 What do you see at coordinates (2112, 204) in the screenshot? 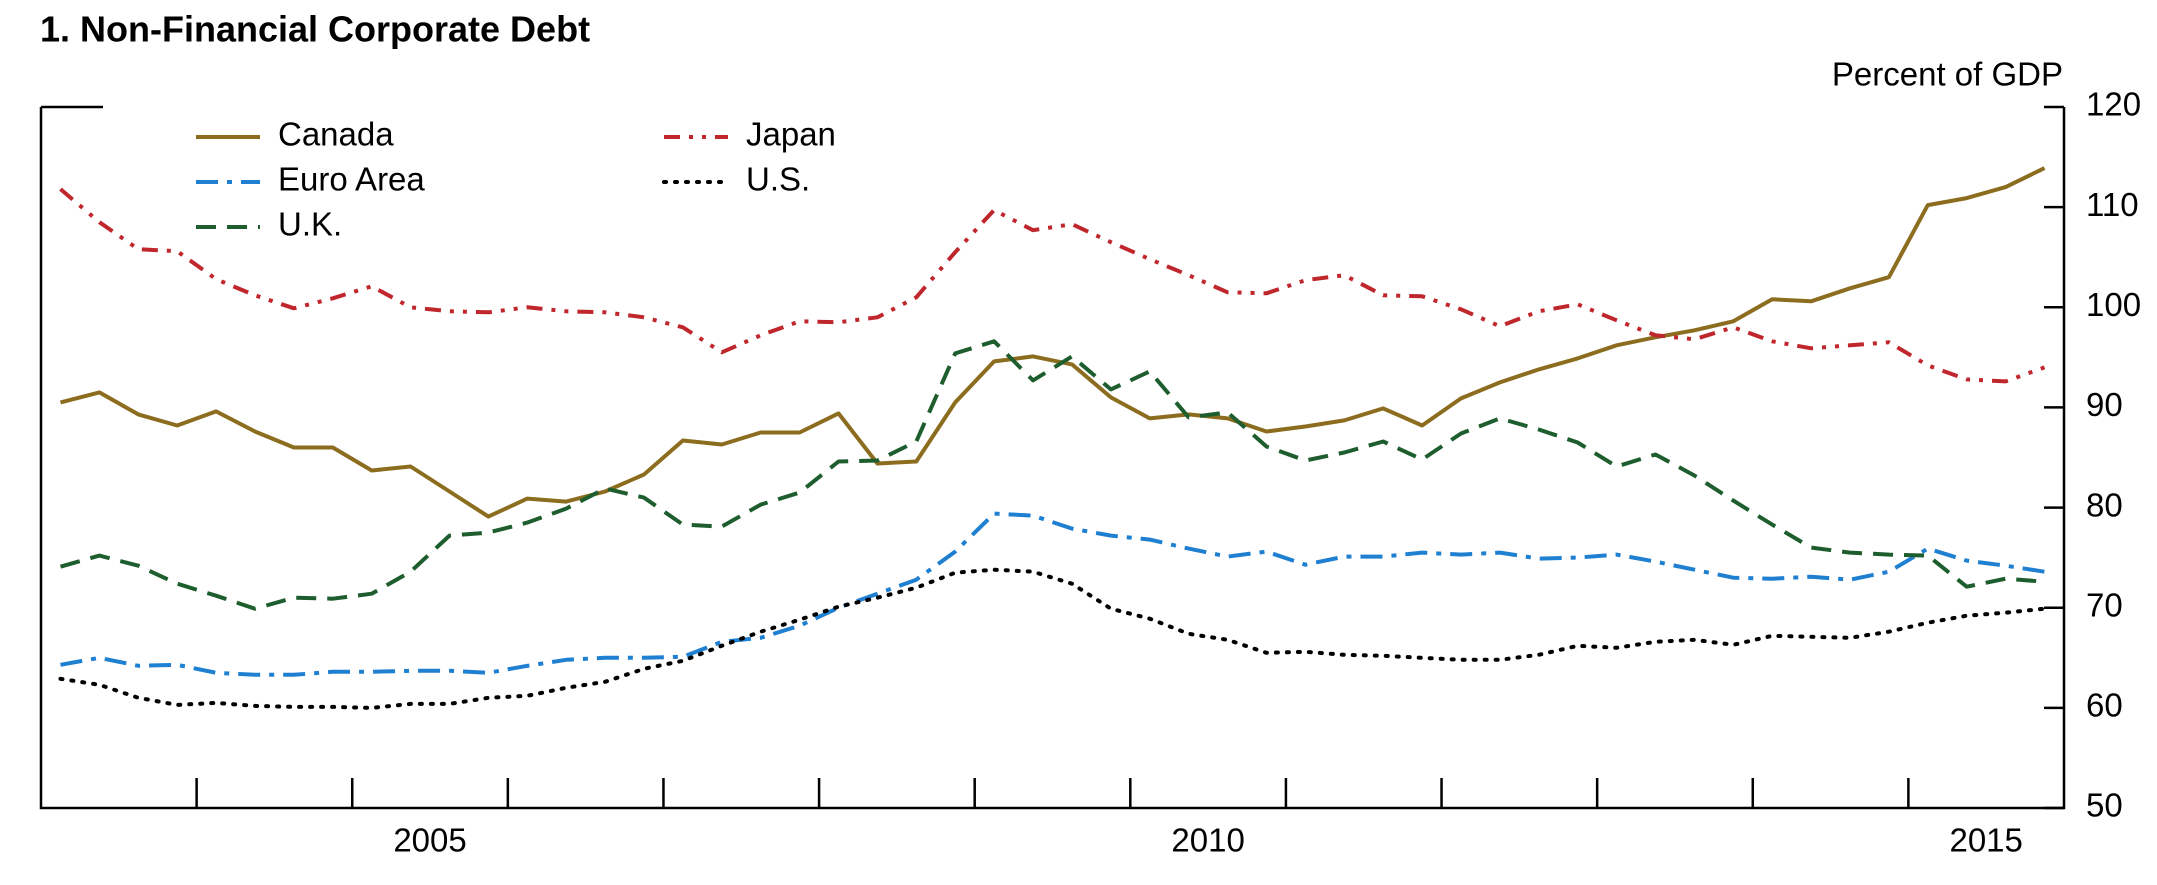
I see `y-tick-label: 110` at bounding box center [2112, 204].